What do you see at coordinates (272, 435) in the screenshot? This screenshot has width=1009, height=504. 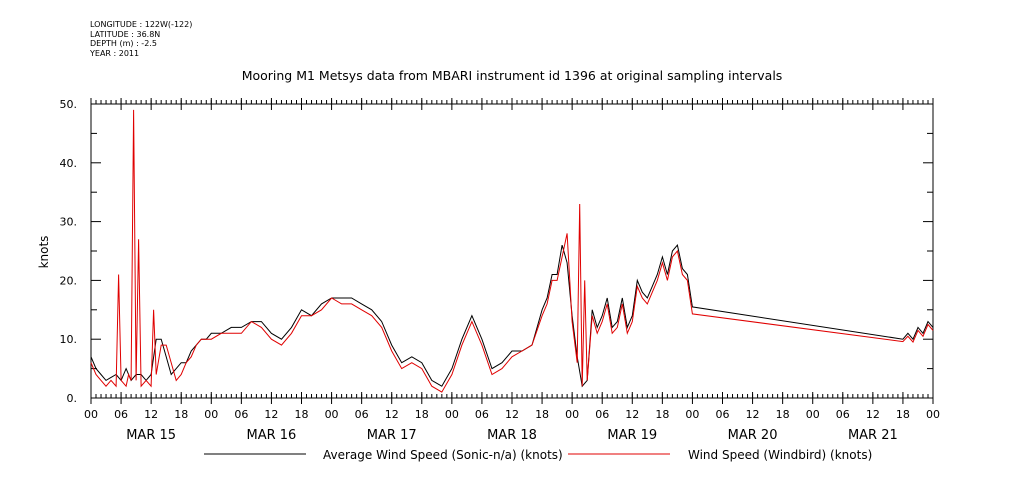 I see `x-day-label: MAR 16` at bounding box center [272, 435].